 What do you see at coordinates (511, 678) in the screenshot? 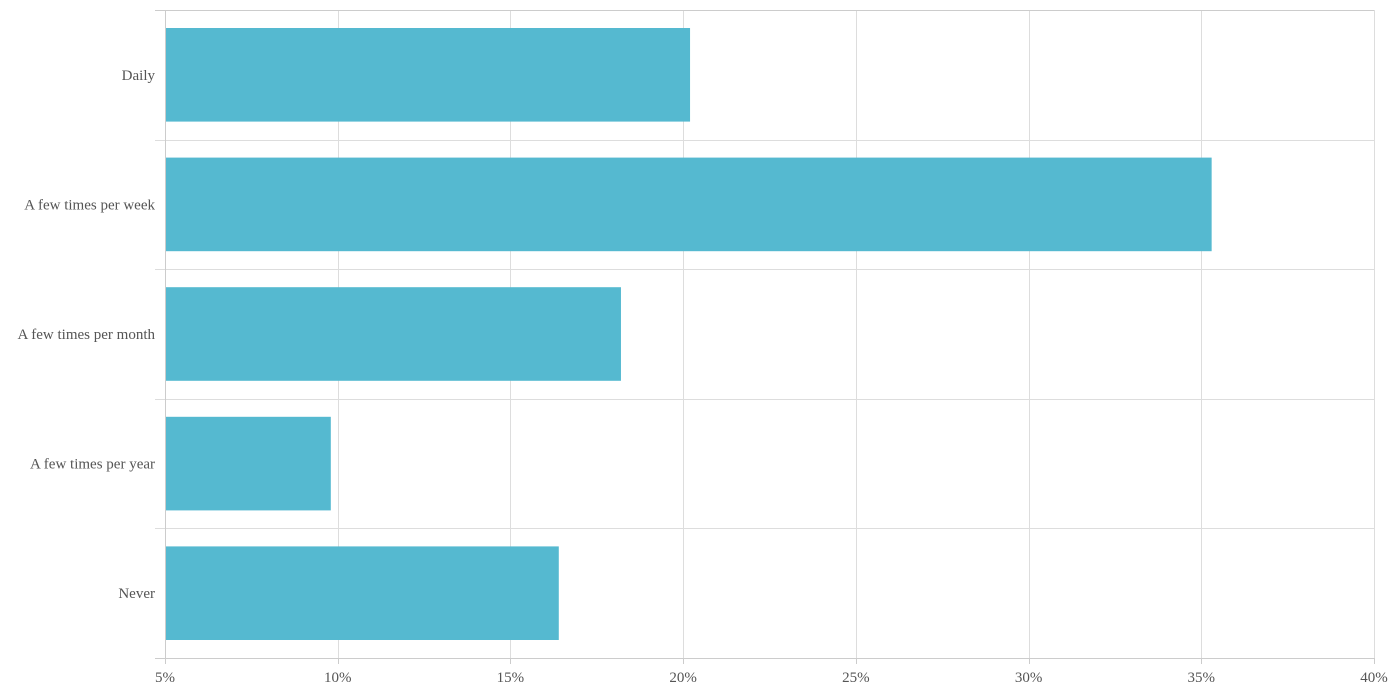
I see `x-tick-label: 15%` at bounding box center [511, 678].